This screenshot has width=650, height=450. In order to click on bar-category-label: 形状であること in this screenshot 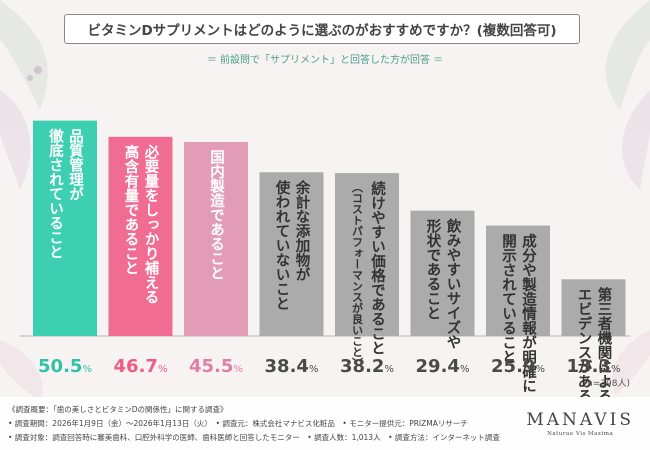, I will do `click(433, 268)`.